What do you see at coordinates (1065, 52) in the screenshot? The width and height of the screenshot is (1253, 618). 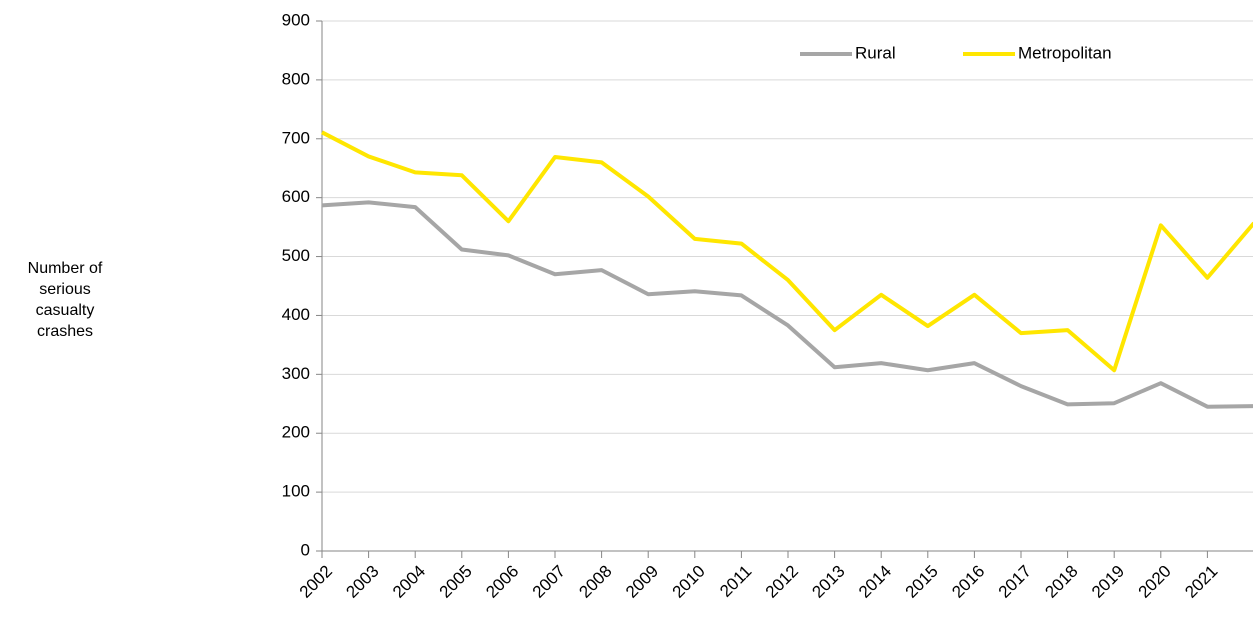 I see `legend-label: Metropolitan` at bounding box center [1065, 52].